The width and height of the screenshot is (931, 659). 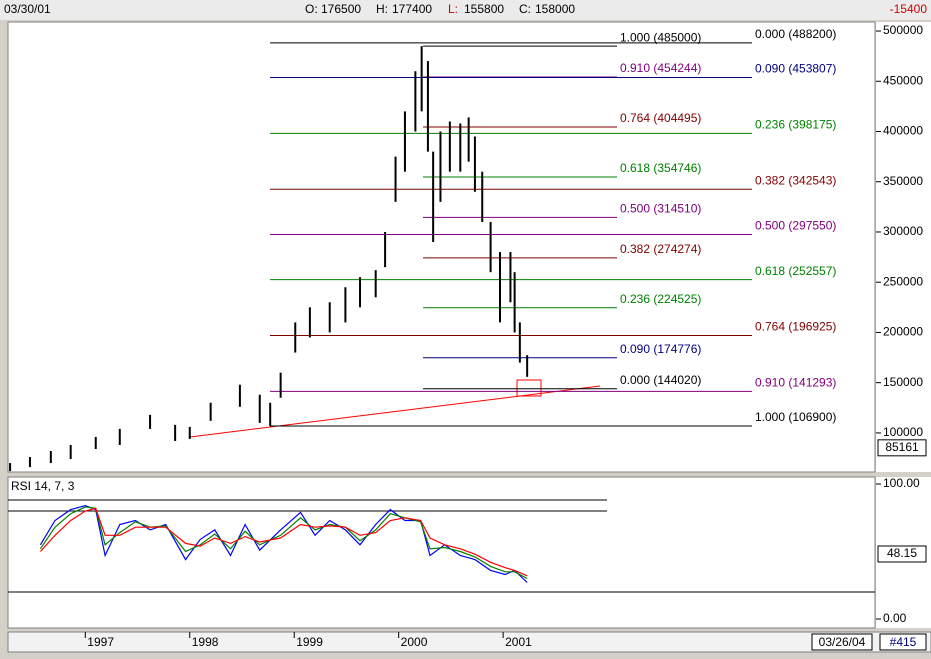 What do you see at coordinates (525, 9) in the screenshot?
I see `ohlc-label: C:` at bounding box center [525, 9].